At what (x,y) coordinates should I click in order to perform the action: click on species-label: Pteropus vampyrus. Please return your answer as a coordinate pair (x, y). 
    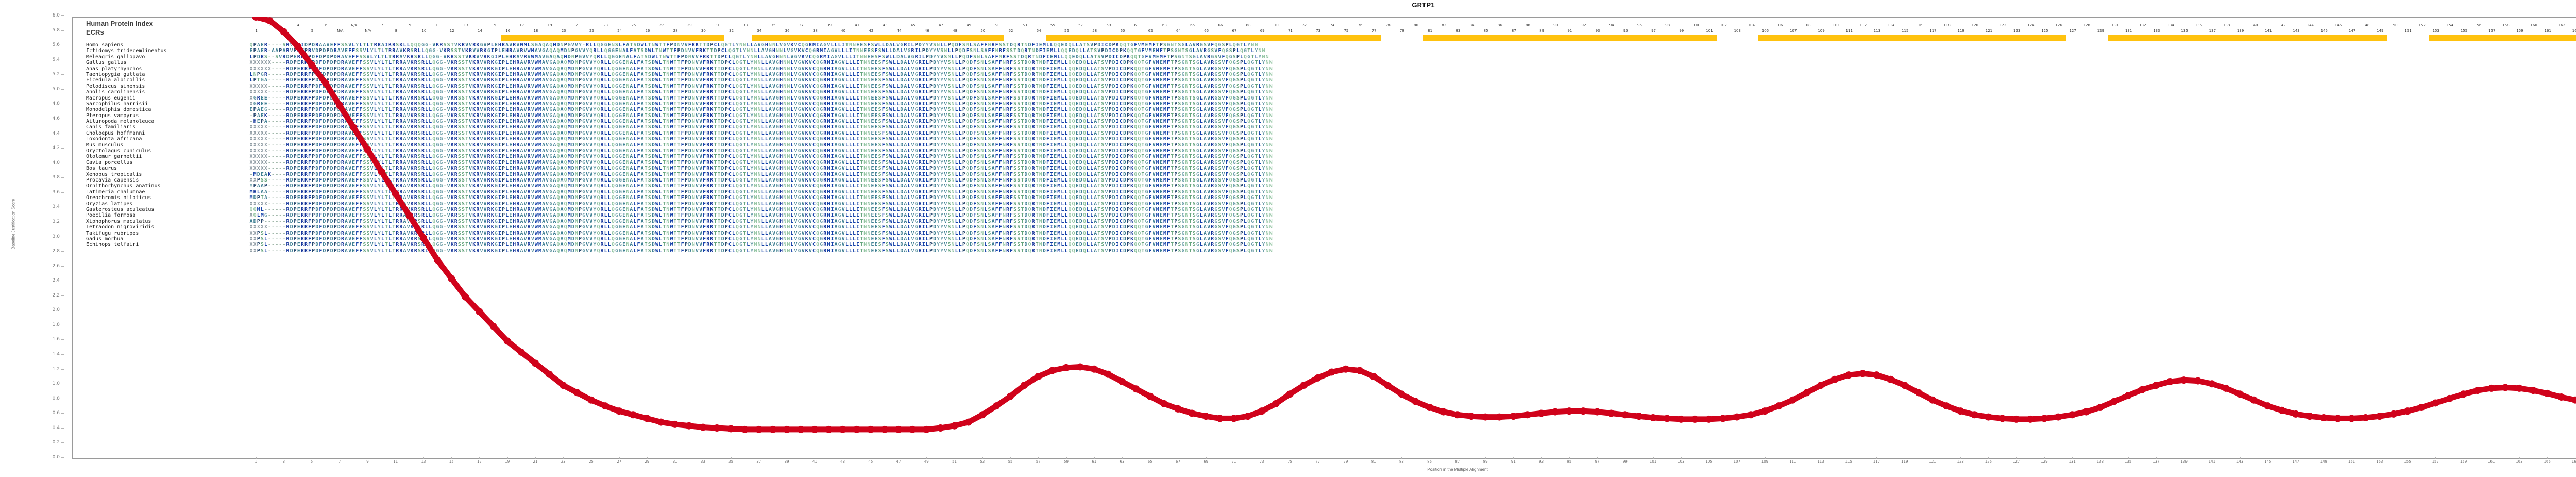
    Looking at the image, I should click on (112, 115).